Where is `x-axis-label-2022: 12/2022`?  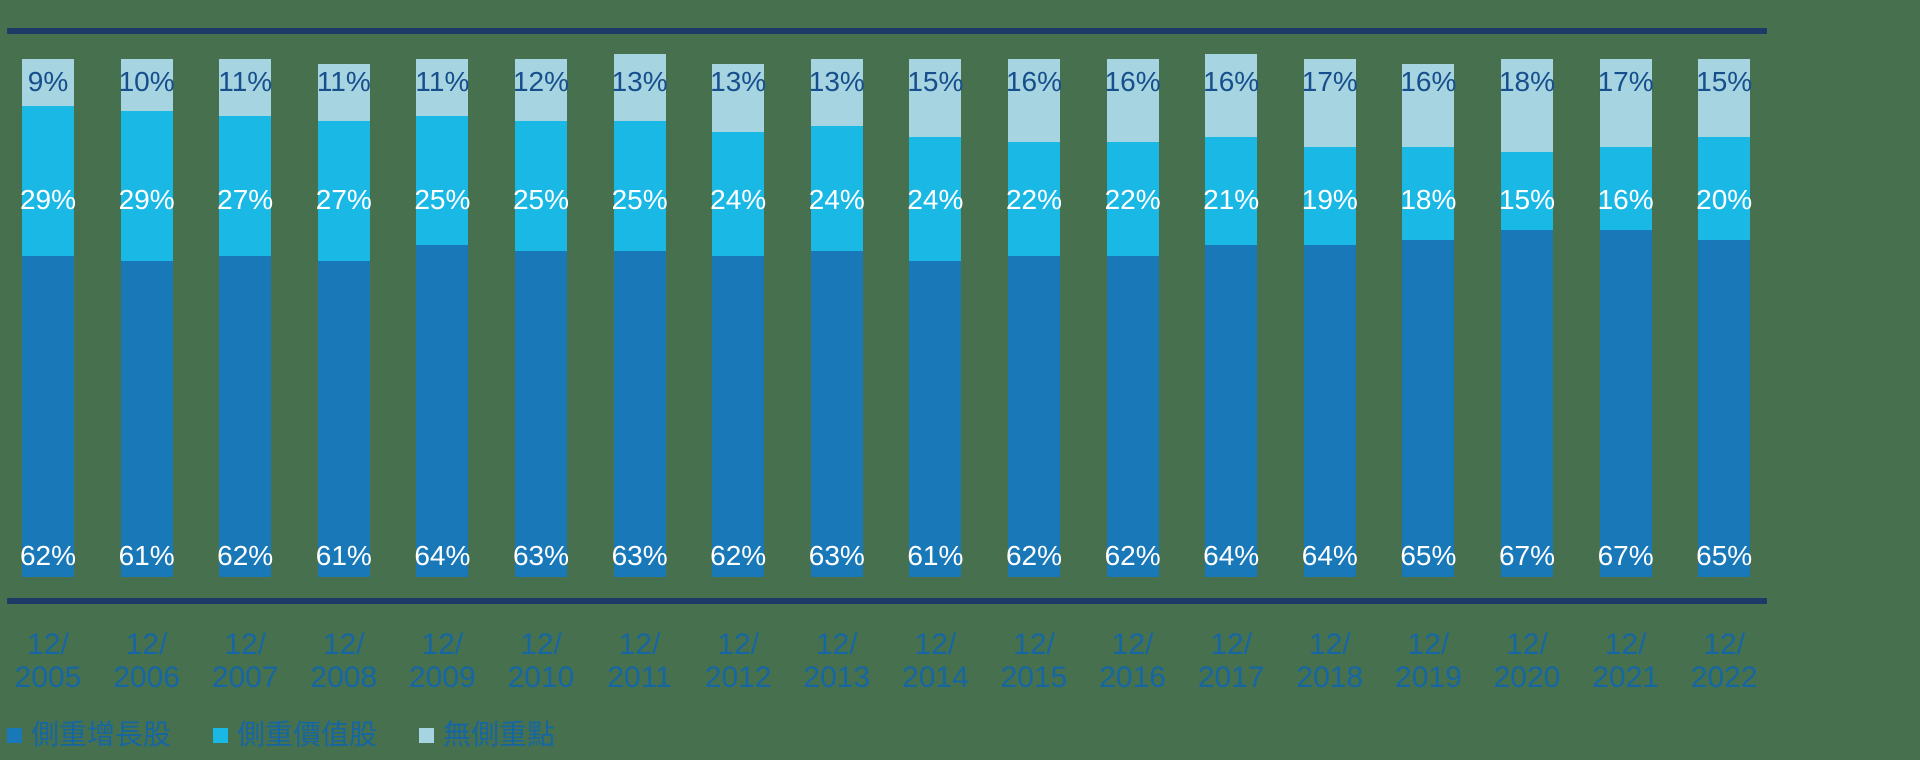 x-axis-label-2022: 12/2022 is located at coordinates (1724, 661).